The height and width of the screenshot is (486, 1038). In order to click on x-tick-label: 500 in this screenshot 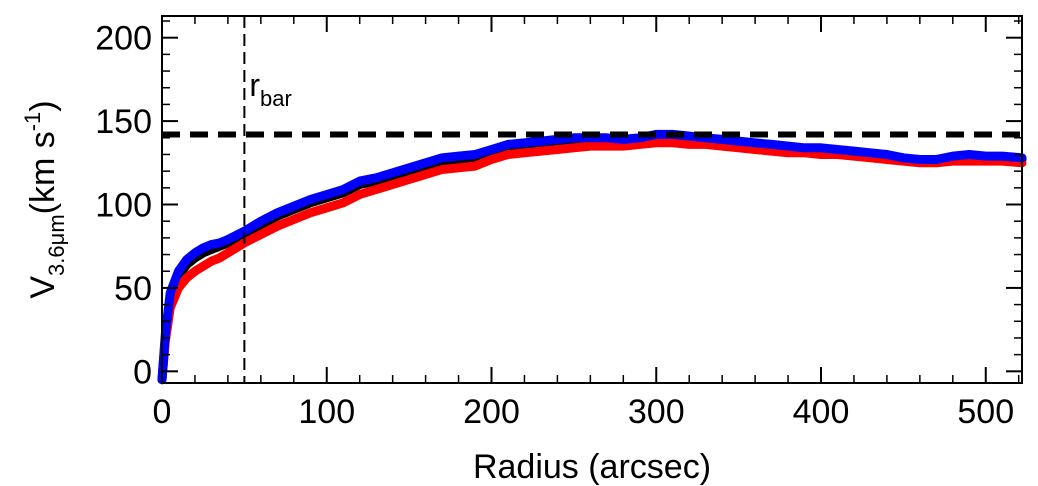, I will do `click(985, 412)`.